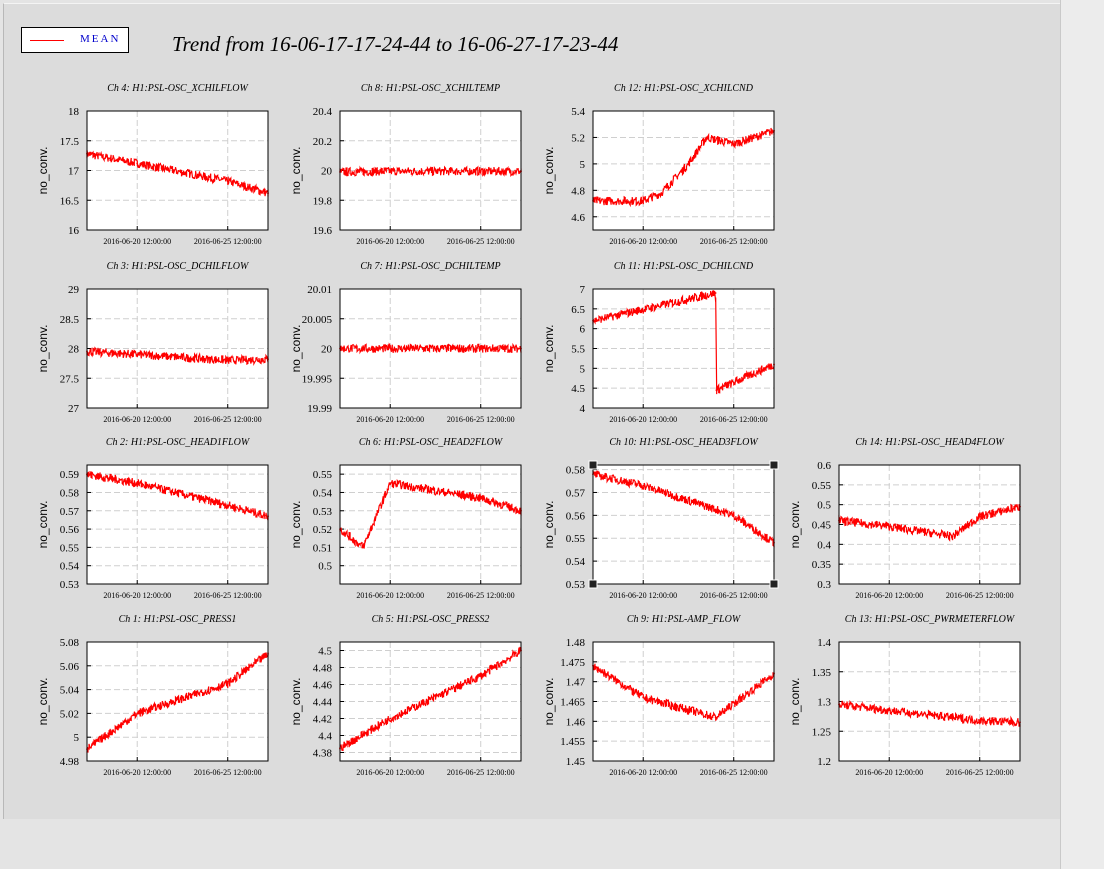 The height and width of the screenshot is (869, 1104). I want to click on y-tick-label: 4.98, so click(70, 762).